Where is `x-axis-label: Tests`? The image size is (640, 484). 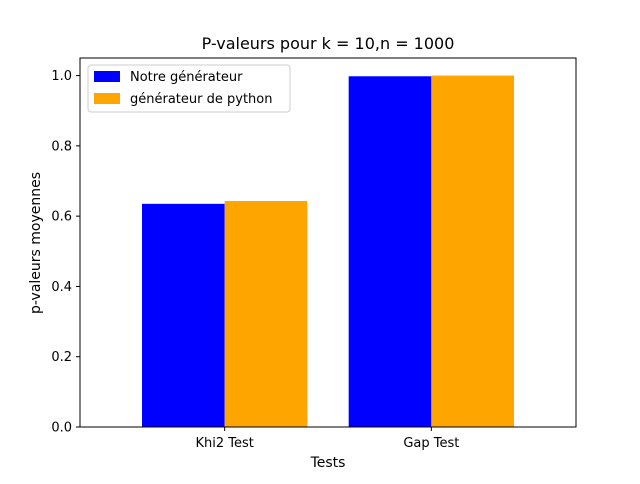 x-axis-label: Tests is located at coordinates (328, 463).